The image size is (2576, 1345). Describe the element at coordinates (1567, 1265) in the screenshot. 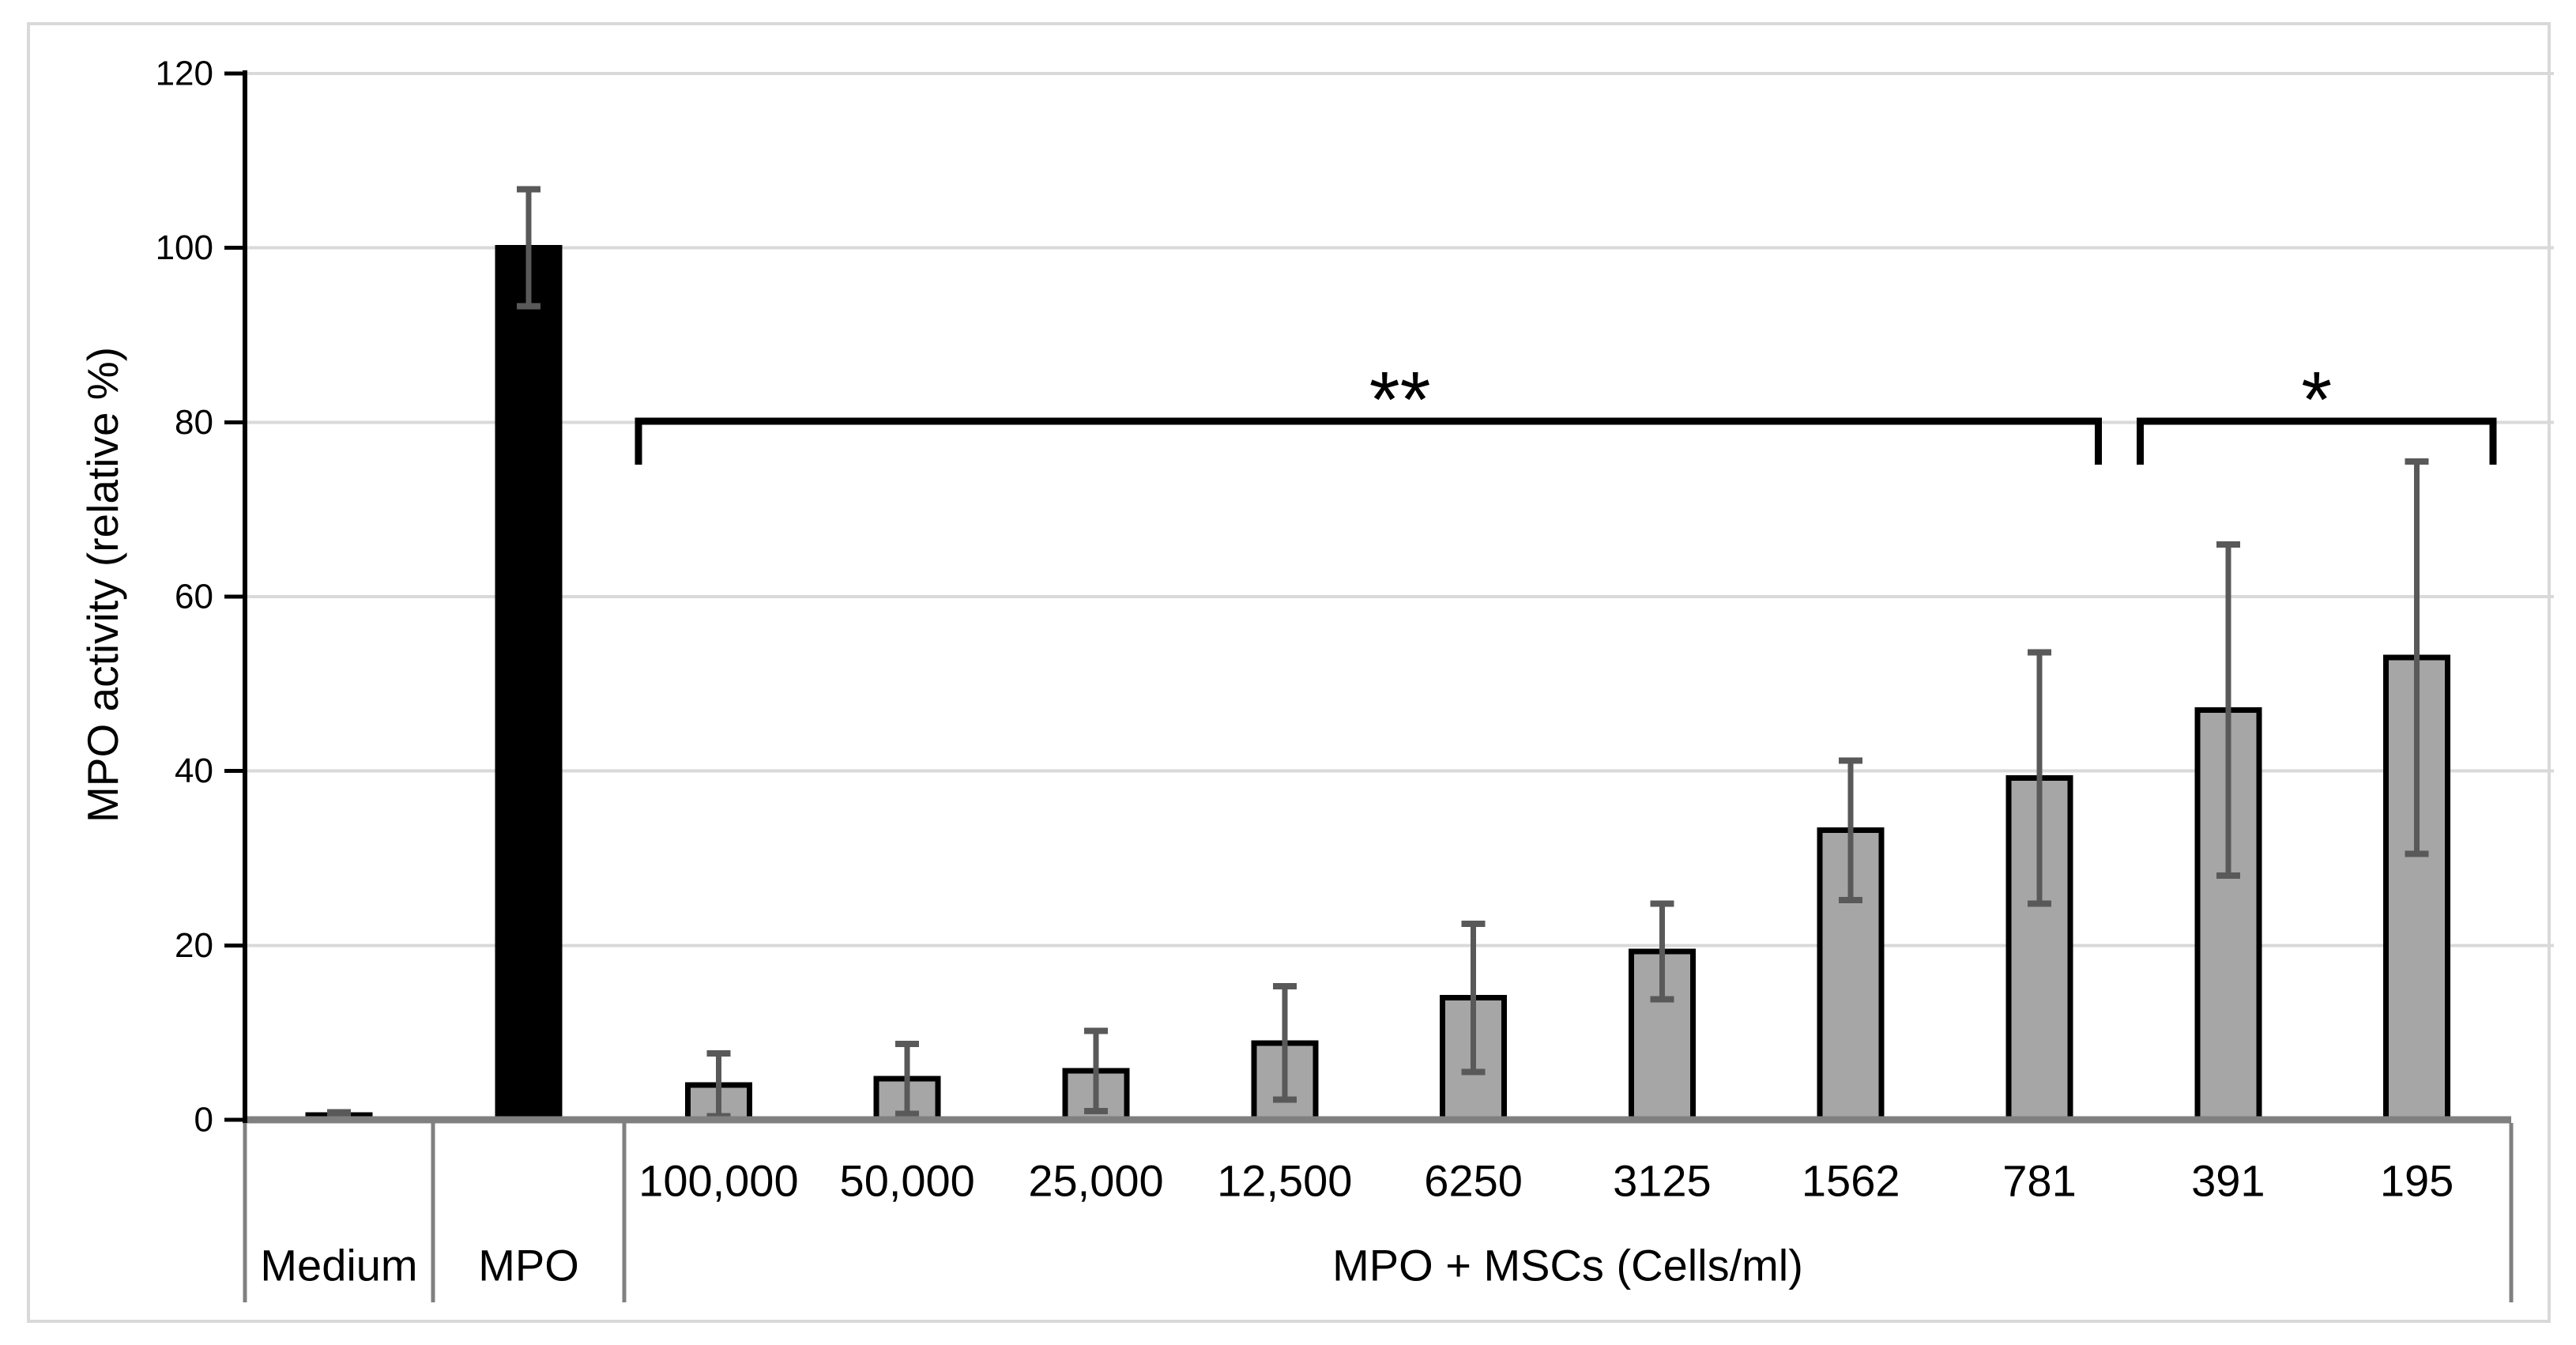

I see `x-group-label: MPO + MSCs (Cells/ml)` at that location.